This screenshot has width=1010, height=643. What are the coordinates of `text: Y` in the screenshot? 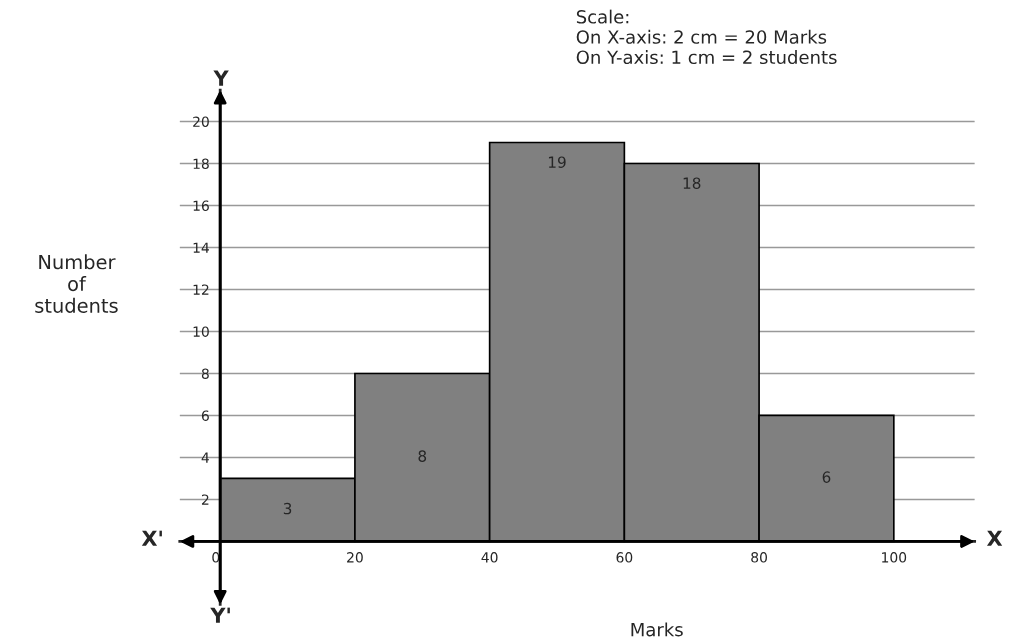 It's located at (221, 78).